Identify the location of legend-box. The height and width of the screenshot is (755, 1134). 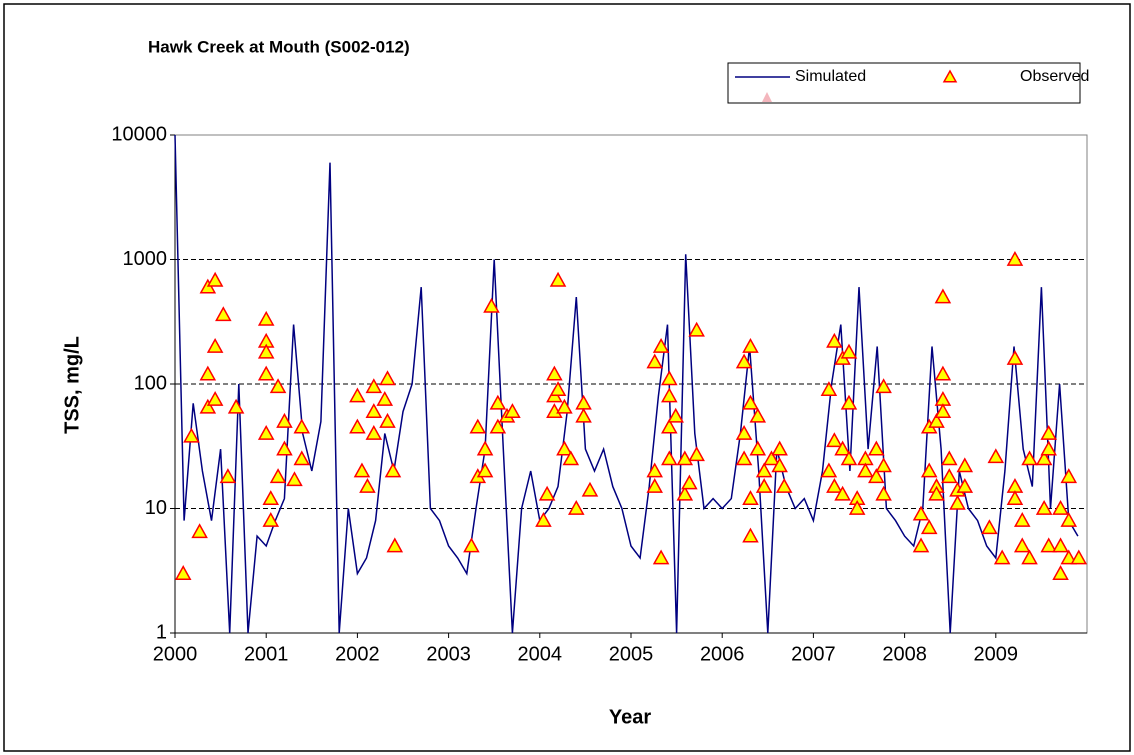
(904, 83).